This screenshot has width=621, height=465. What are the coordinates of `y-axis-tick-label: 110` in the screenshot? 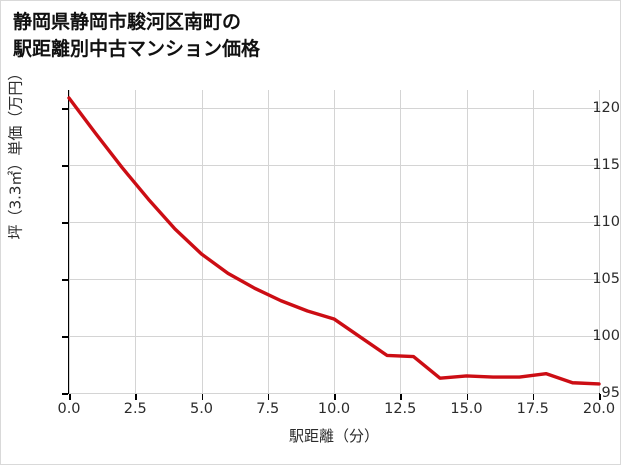 It's located at (606, 222).